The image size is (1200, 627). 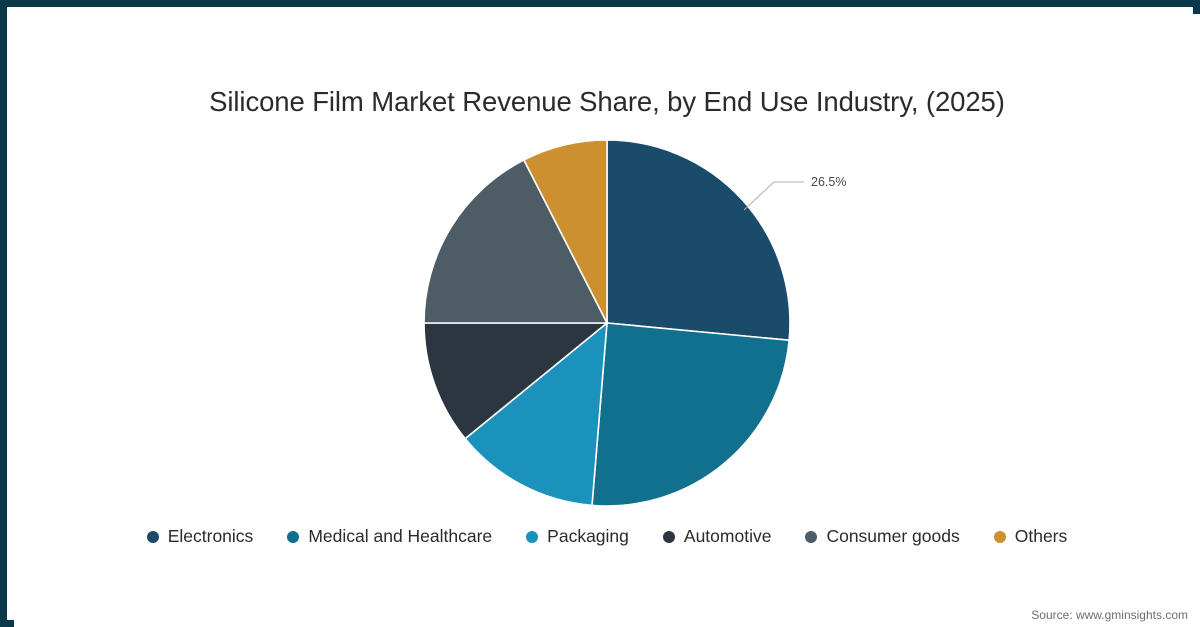 I want to click on source-note: Source: www.gminsights.com, so click(x=1109, y=615).